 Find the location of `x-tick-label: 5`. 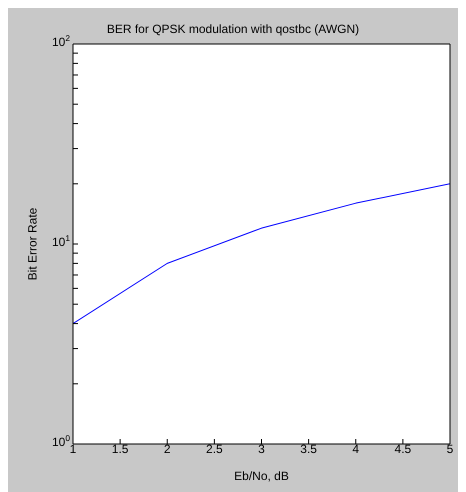

x-tick-label: 5 is located at coordinates (450, 449).